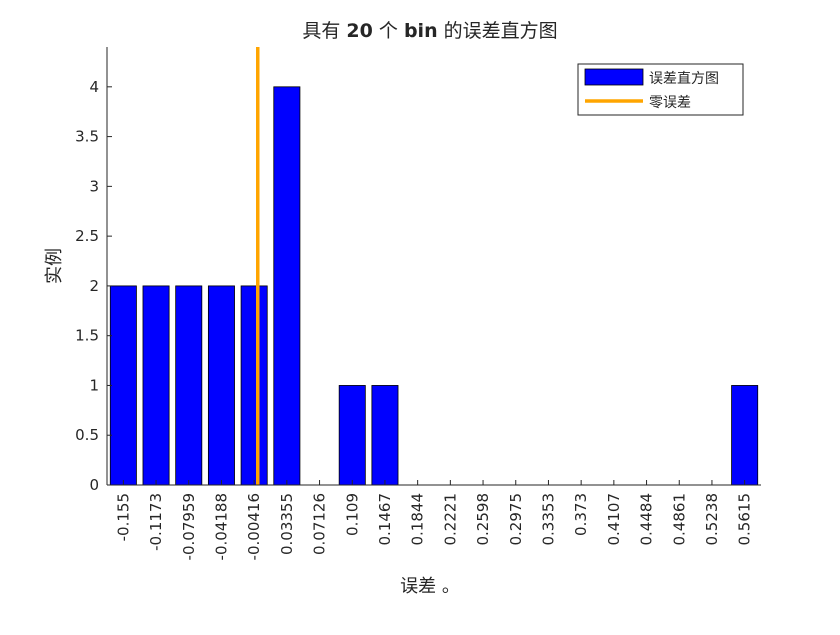 The height and width of the screenshot is (635, 840). What do you see at coordinates (670, 103) in the screenshot?
I see `legend-label-zero-line: 零误差` at bounding box center [670, 103].